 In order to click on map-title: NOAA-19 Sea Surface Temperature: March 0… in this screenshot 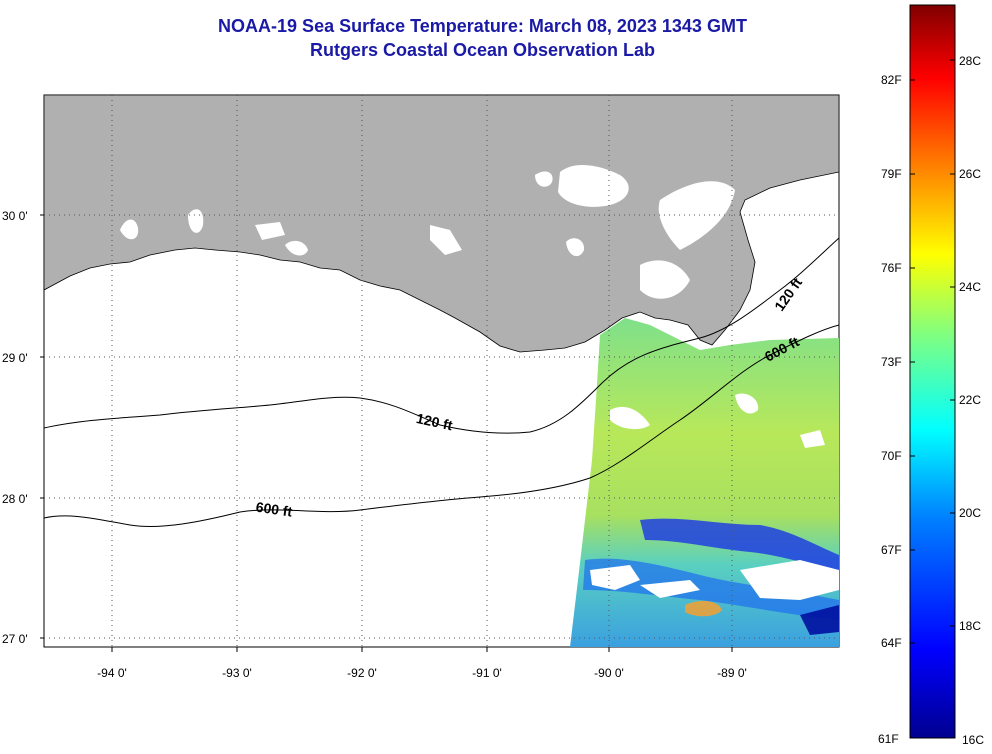, I will do `click(482, 26)`.